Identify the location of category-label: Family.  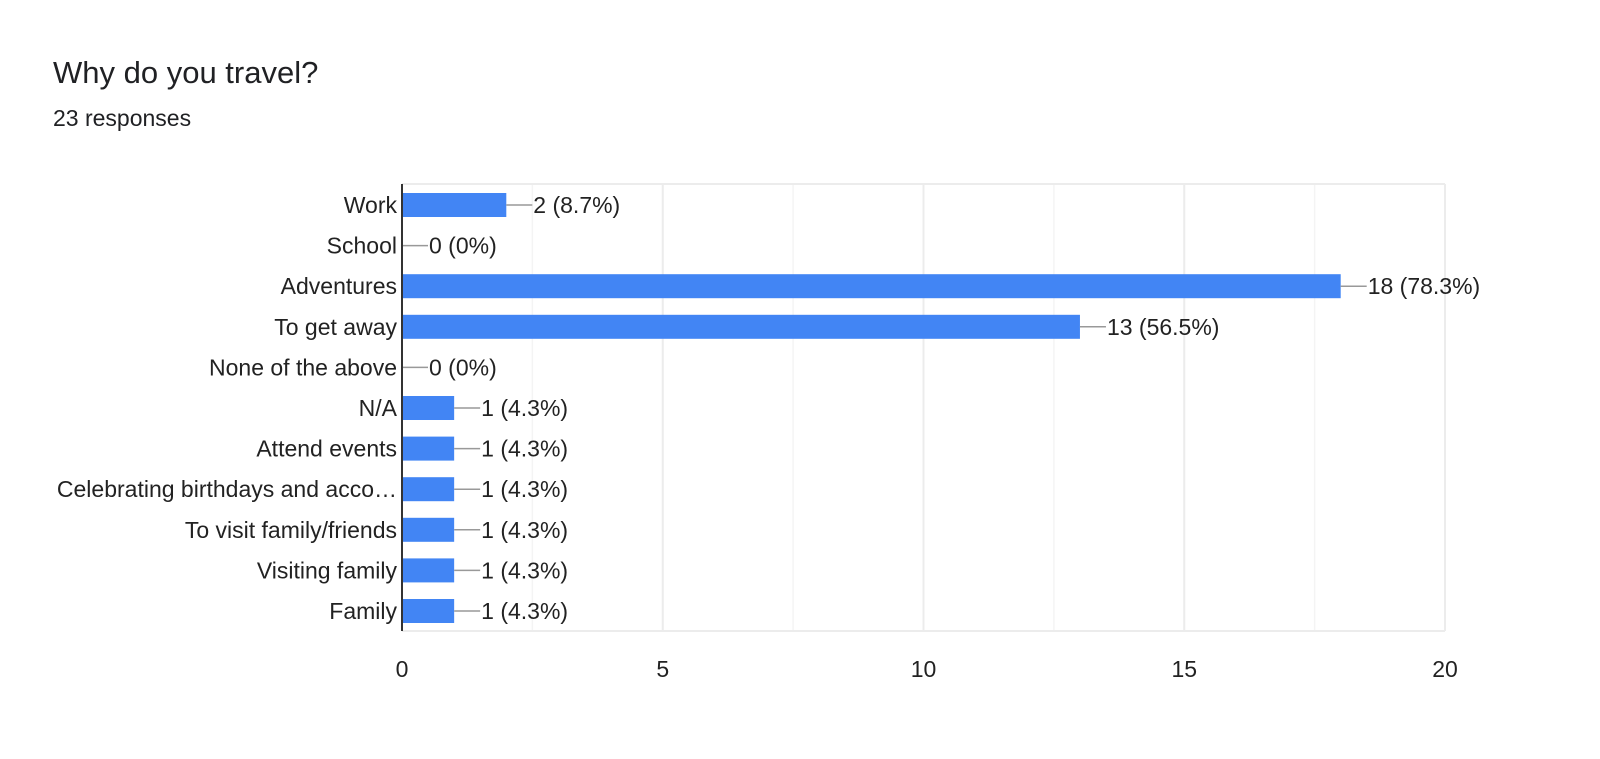
(363, 611).